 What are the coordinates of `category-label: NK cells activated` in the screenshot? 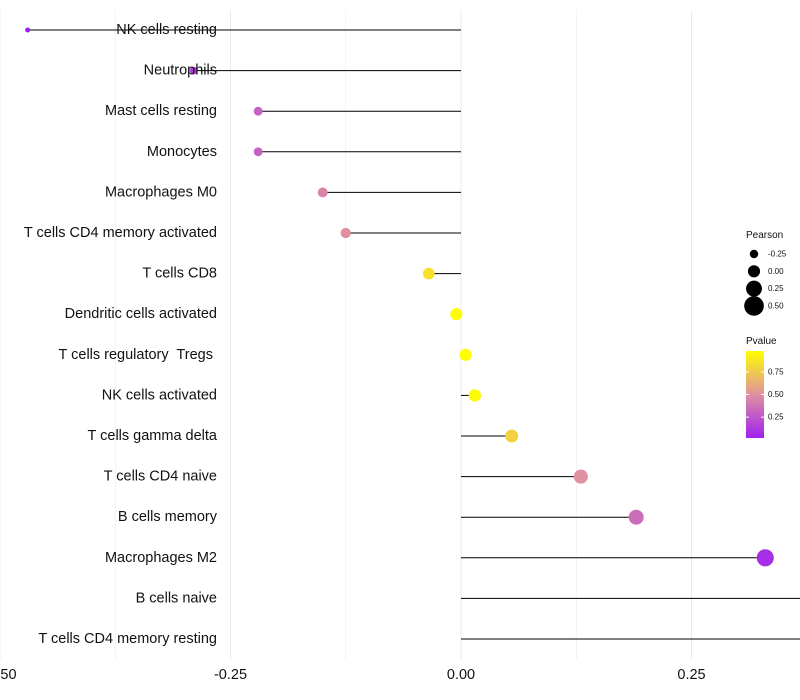 It's located at (159, 395).